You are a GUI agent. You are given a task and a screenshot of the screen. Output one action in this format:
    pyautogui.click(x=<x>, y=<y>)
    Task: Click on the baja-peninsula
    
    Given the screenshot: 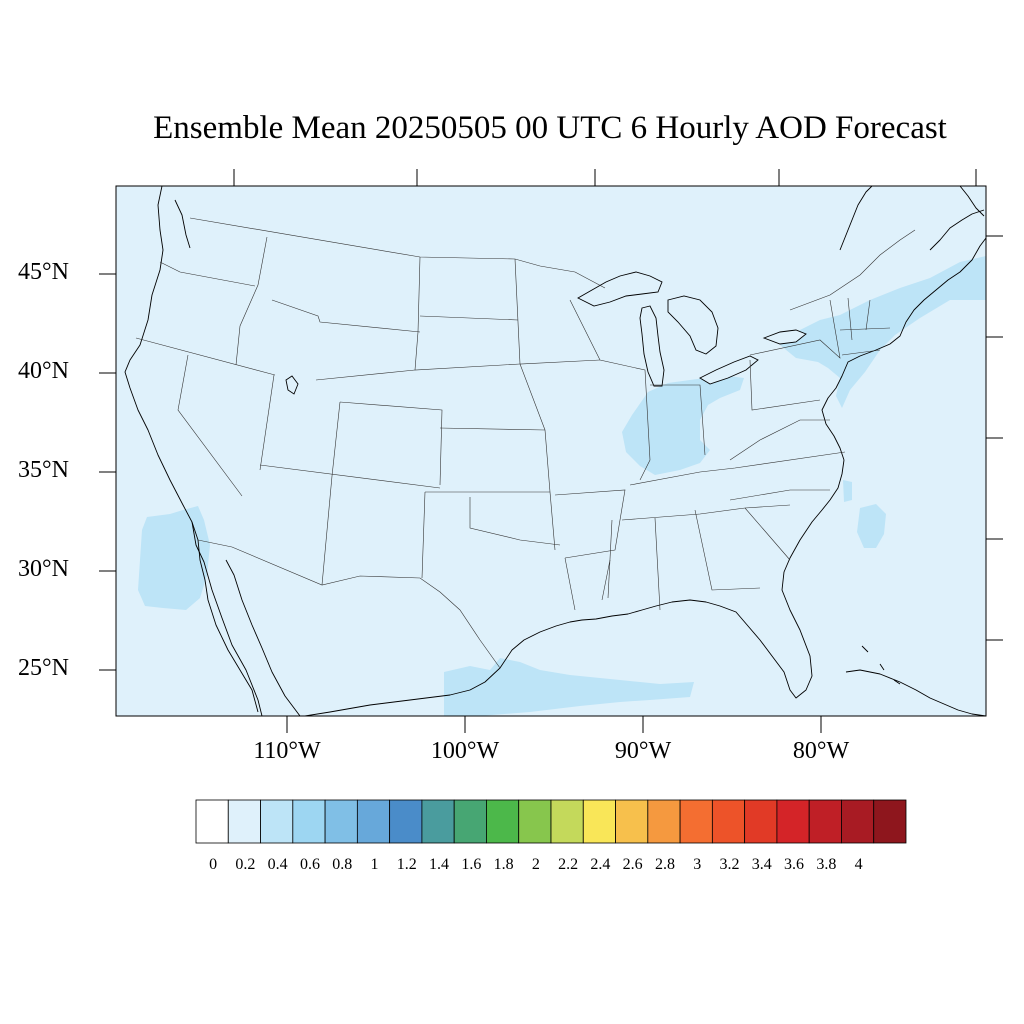 What is the action you would take?
    pyautogui.click(x=227, y=618)
    